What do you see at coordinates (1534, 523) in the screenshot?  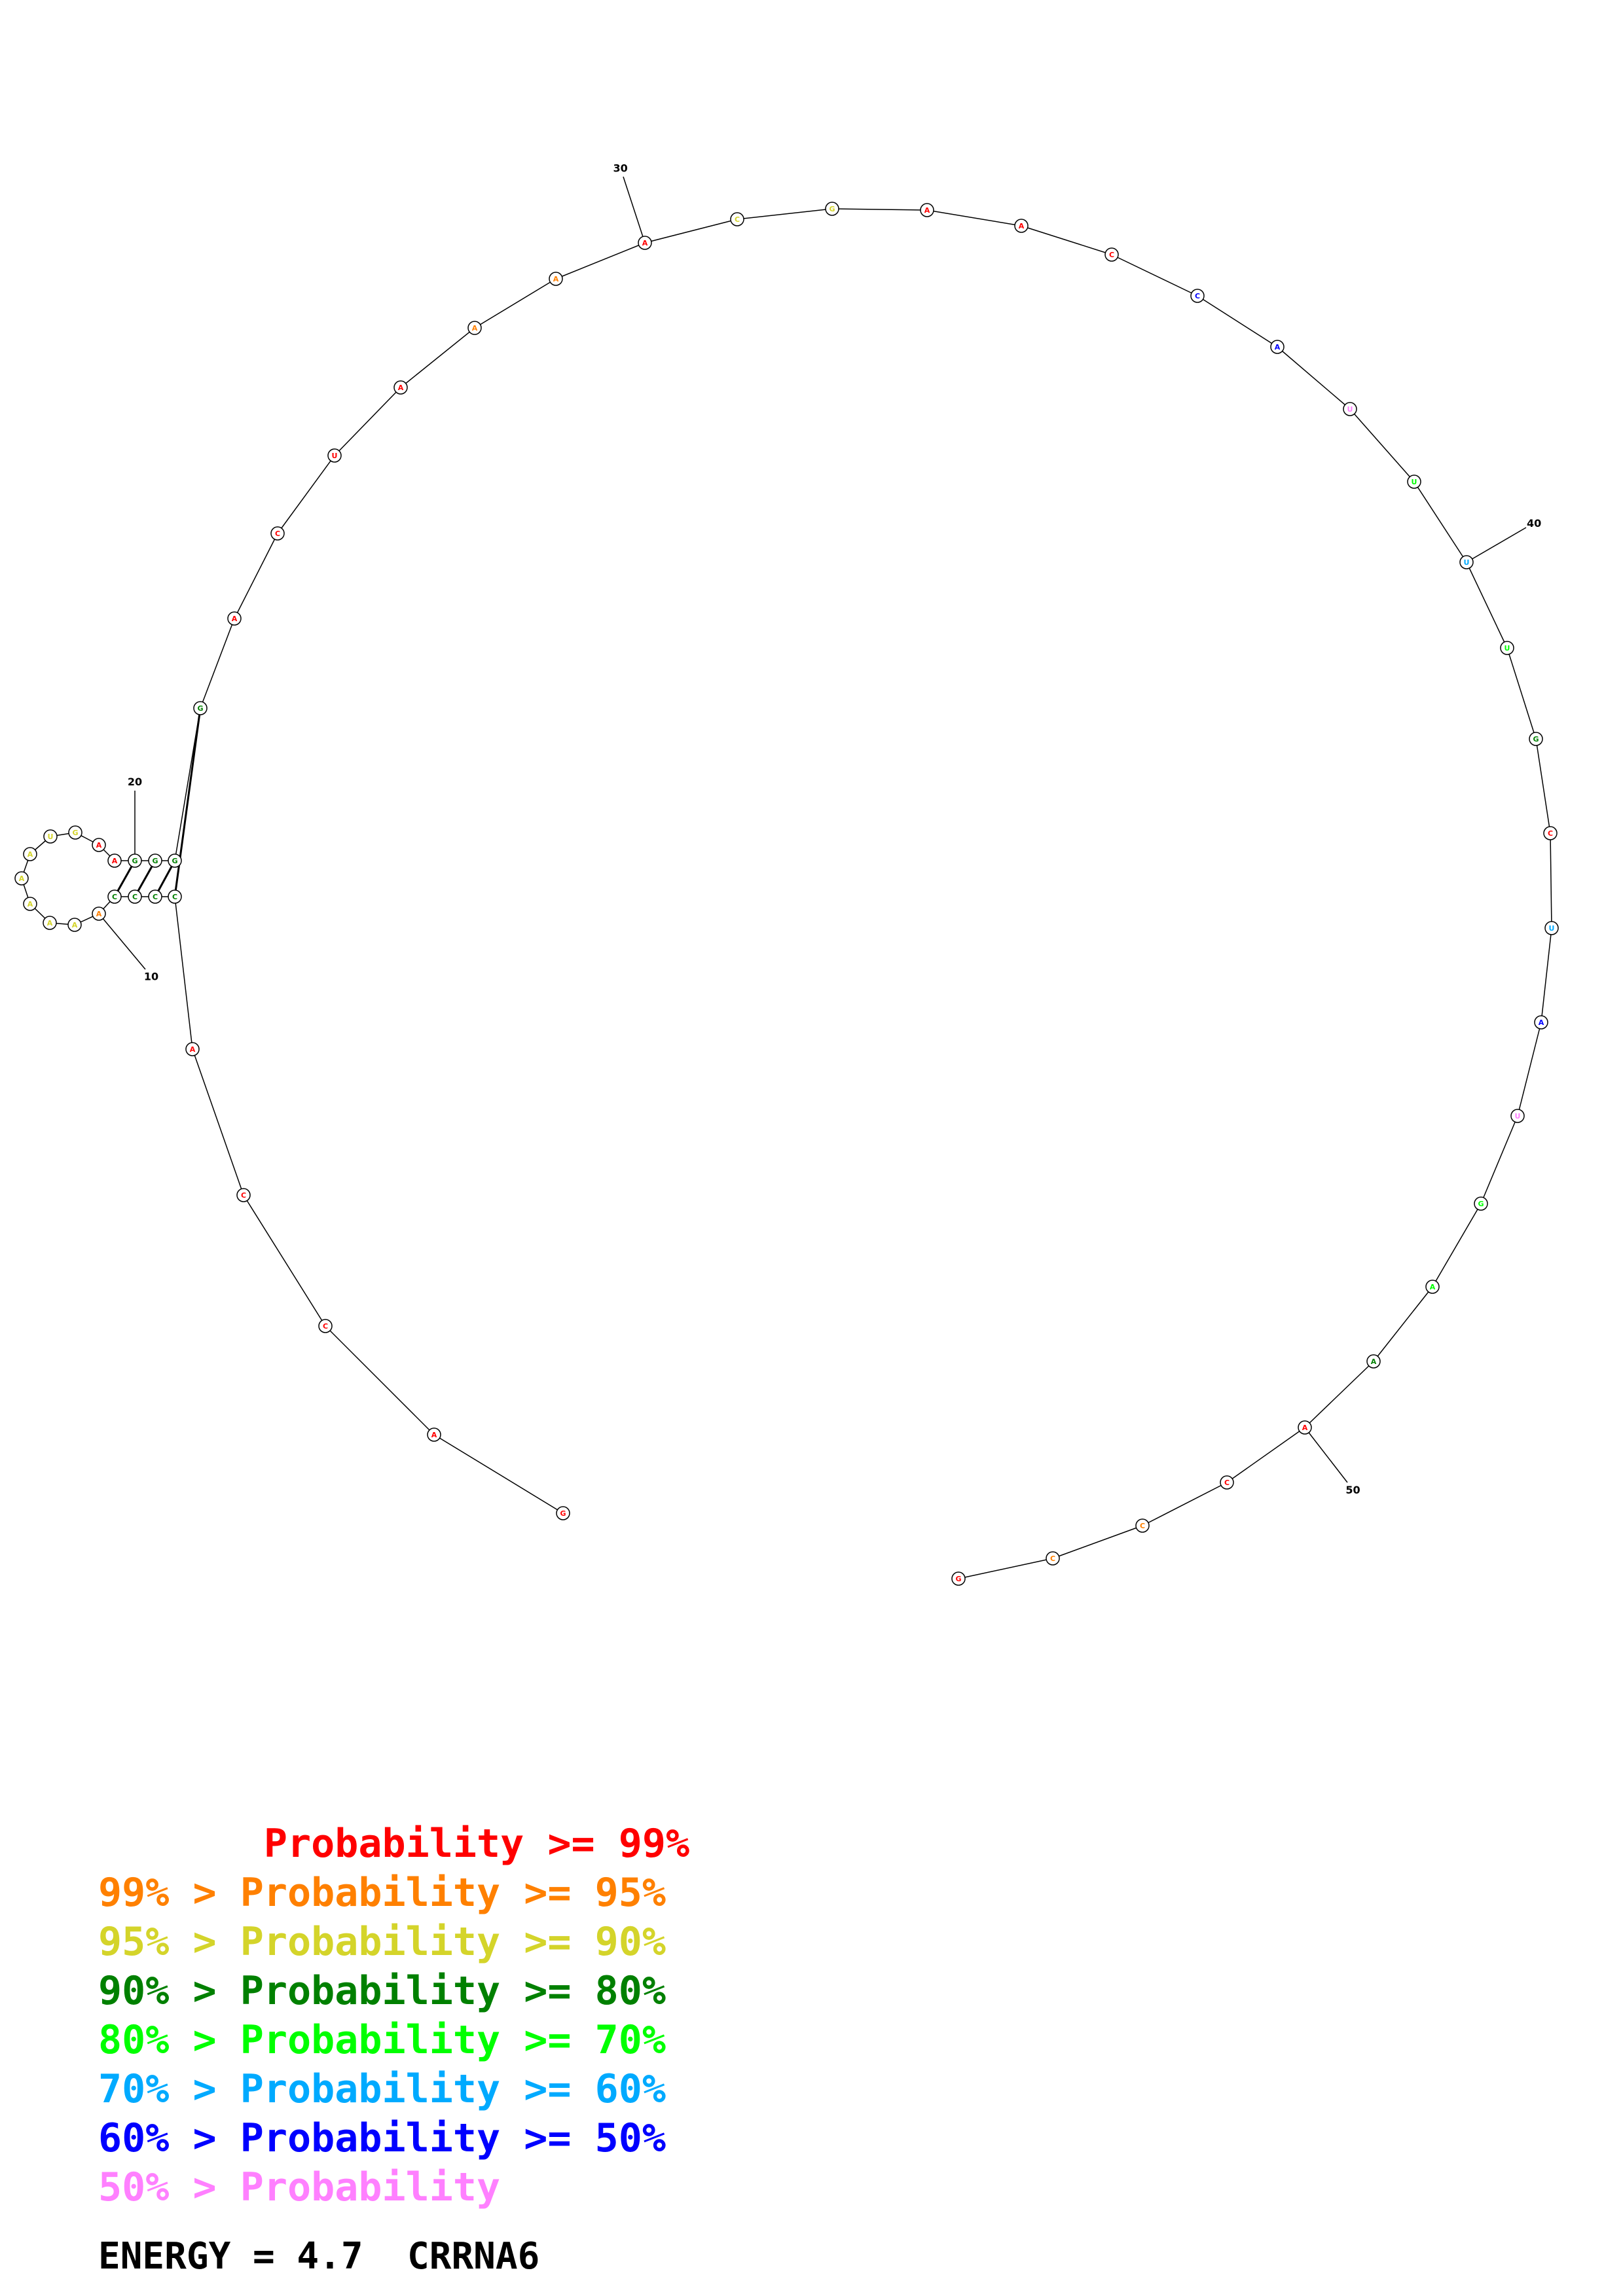 I see `position-label: 40` at bounding box center [1534, 523].